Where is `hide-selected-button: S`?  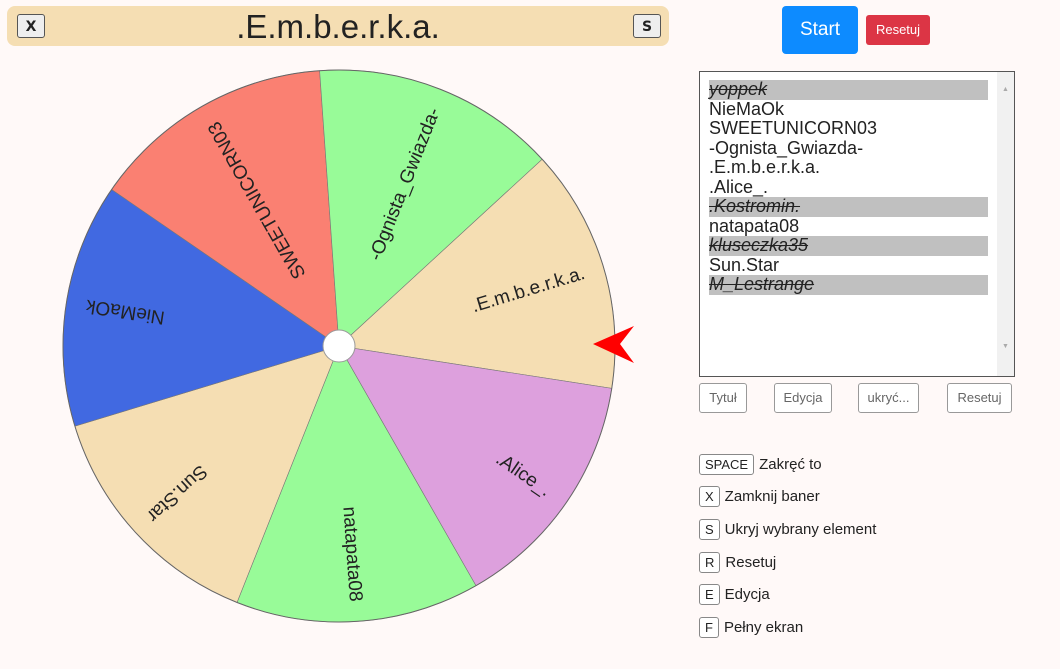
hide-selected-button: S is located at coordinates (647, 26).